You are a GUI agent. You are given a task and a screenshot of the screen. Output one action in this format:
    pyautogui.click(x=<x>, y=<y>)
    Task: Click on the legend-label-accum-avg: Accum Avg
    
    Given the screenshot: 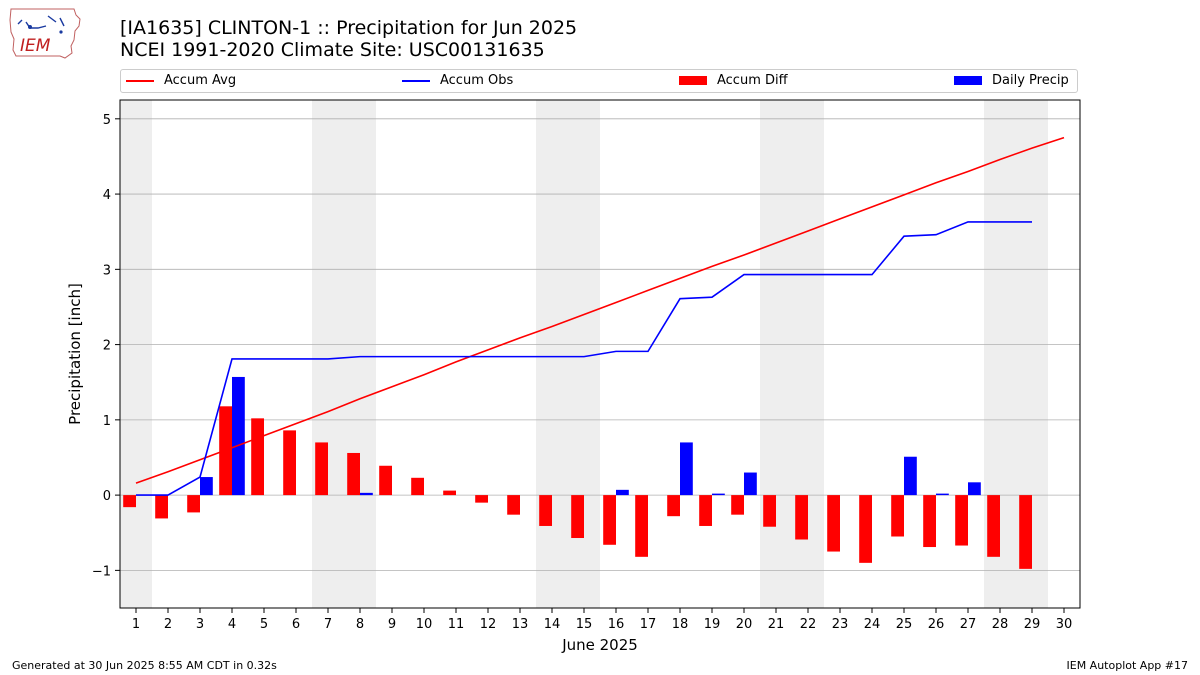 What is the action you would take?
    pyautogui.click(x=200, y=80)
    